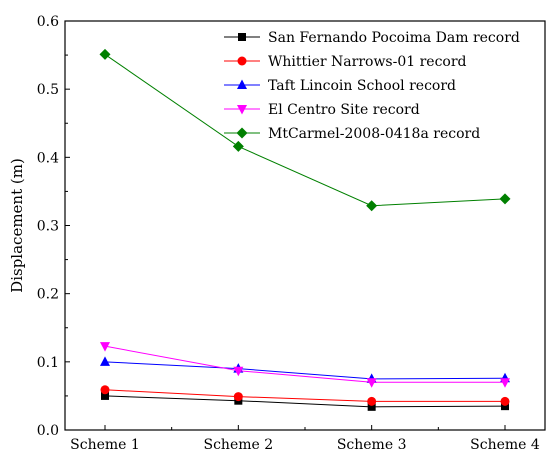  What do you see at coordinates (367, 62) in the screenshot?
I see `legend-label: Whittier Narrows-01 record` at bounding box center [367, 62].